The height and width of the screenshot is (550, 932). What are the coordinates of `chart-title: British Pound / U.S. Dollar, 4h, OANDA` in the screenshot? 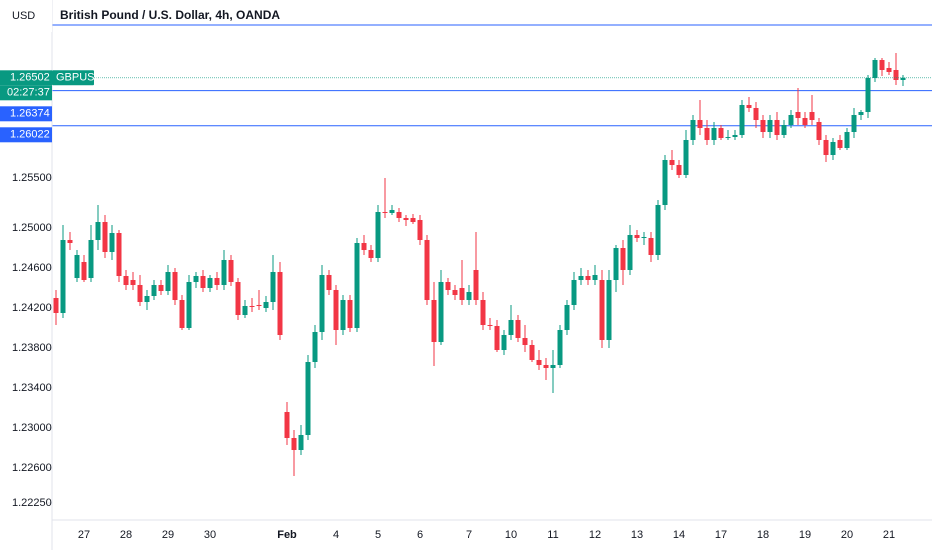 It's located at (170, 15).